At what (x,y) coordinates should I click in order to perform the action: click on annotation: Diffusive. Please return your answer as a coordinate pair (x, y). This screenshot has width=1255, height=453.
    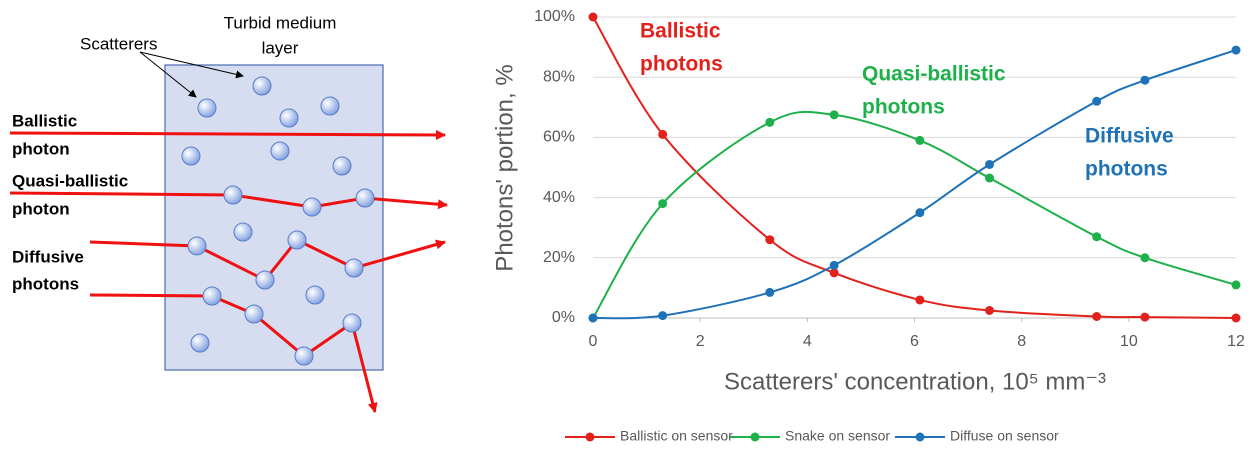
    Looking at the image, I should click on (1129, 136).